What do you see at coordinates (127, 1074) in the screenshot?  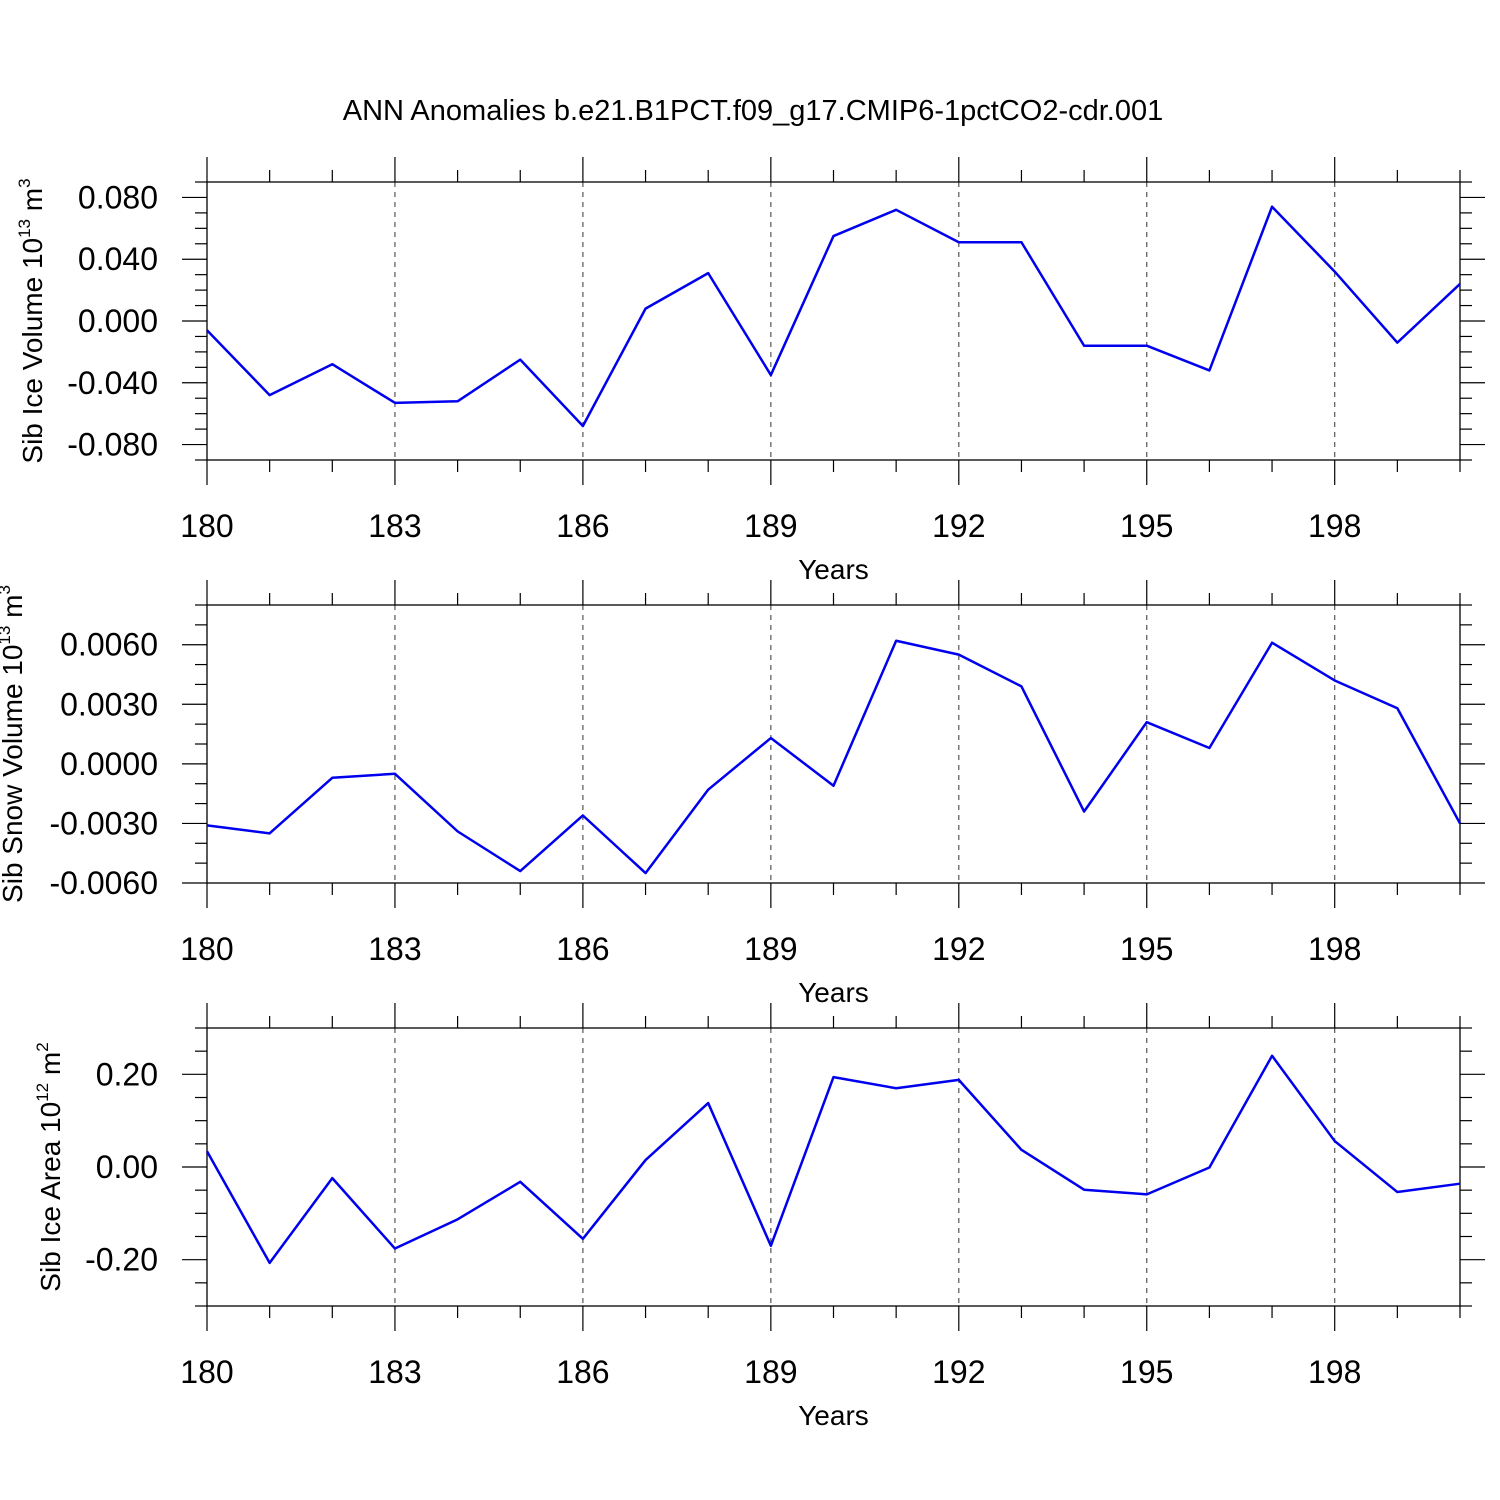 I see `y-tick-label: 0.20` at bounding box center [127, 1074].